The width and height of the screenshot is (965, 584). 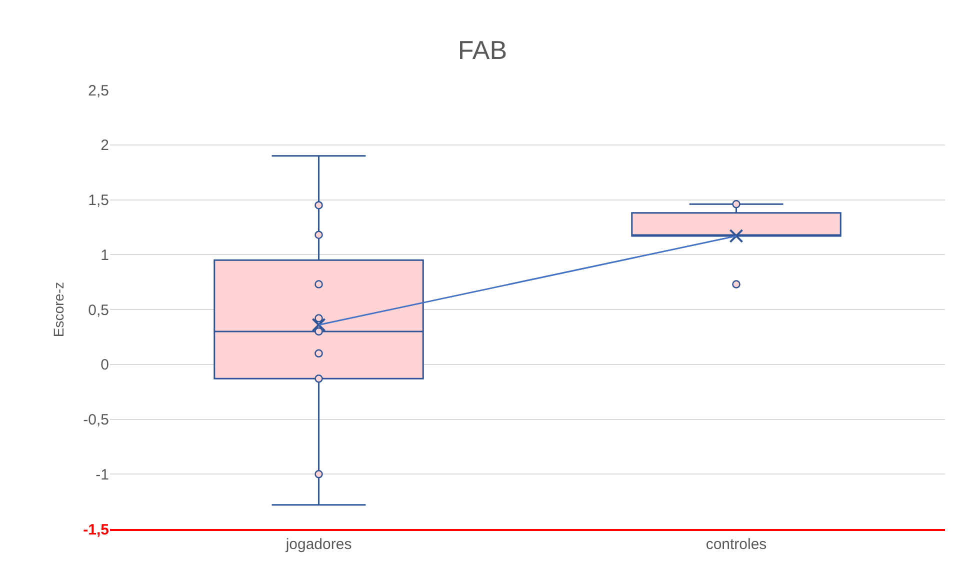 What do you see at coordinates (104, 145) in the screenshot?
I see `y-tick-label: 2` at bounding box center [104, 145].